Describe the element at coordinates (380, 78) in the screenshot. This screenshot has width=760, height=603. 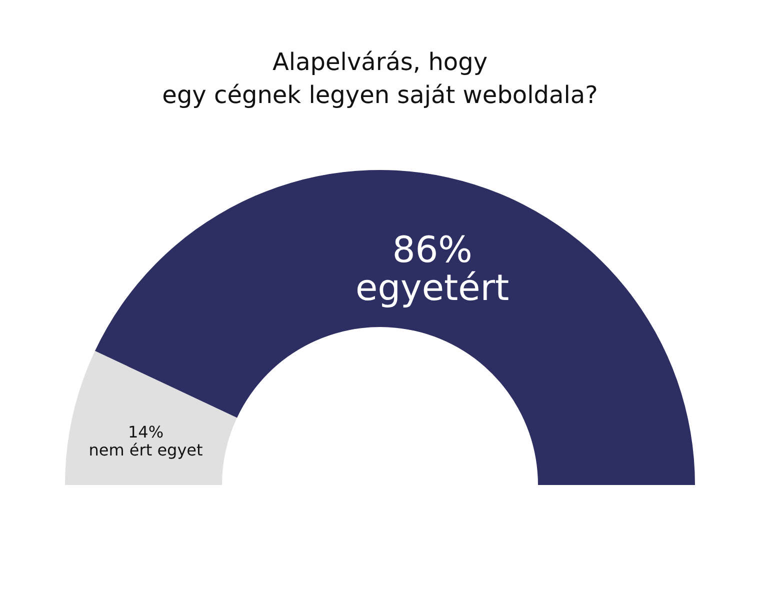
I see `chart-title: Alapelvárás, hogy egy cégnek legyen saját weboldala?` at that location.